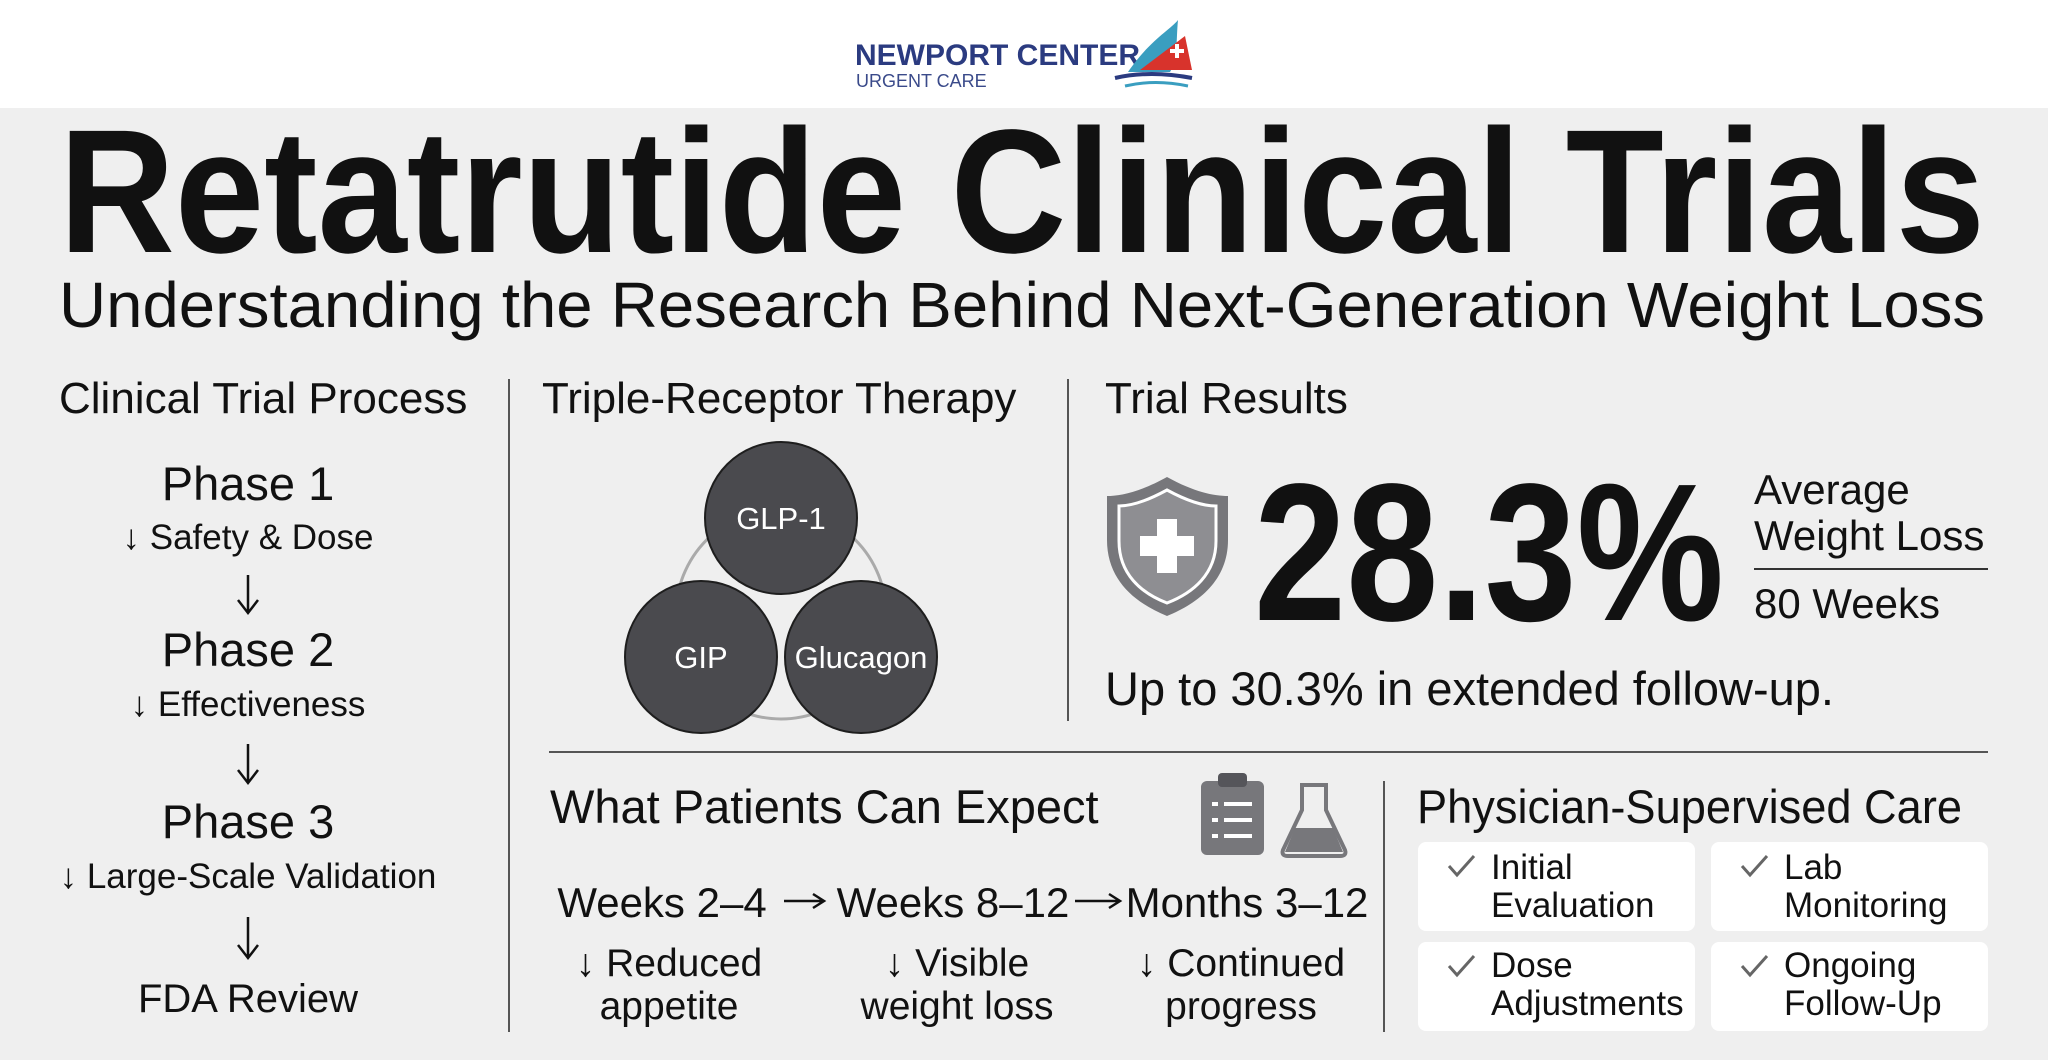 Image resolution: width=2048 pixels, height=1060 pixels. What do you see at coordinates (248, 768) in the screenshot?
I see `down-arrows` at bounding box center [248, 768].